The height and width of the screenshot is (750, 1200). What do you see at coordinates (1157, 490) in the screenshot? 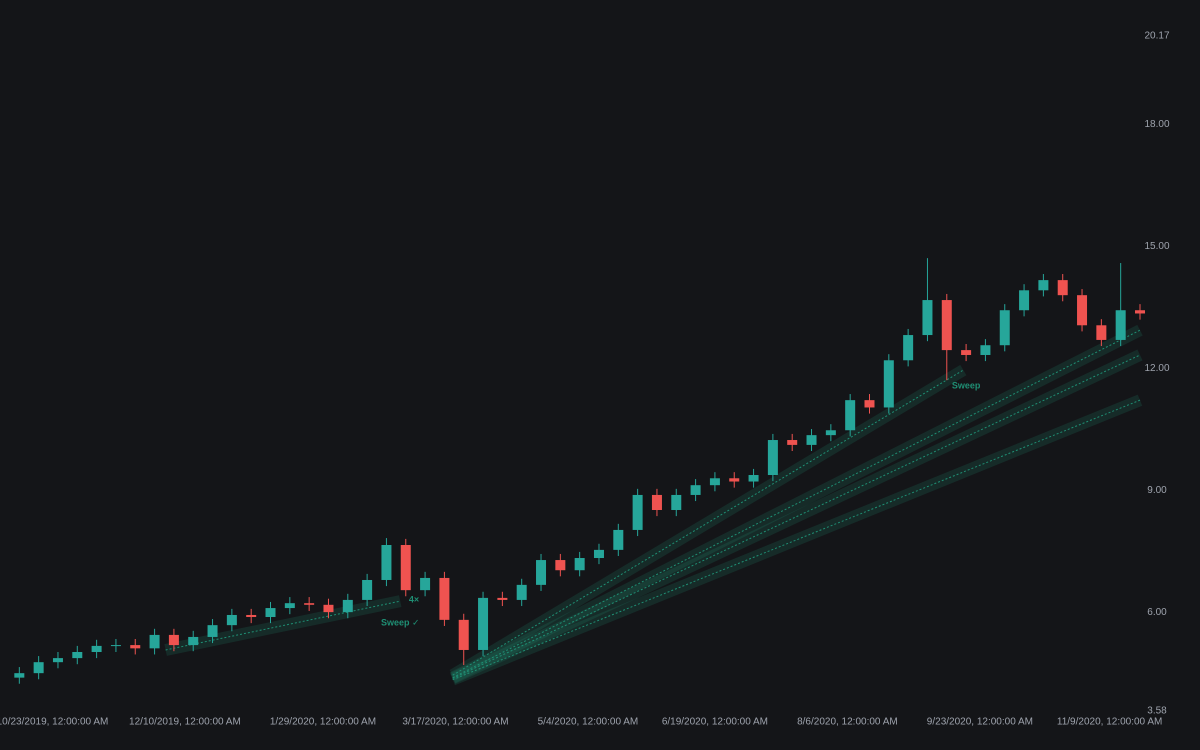
I see `y-tick-label: 9.00` at bounding box center [1157, 490].